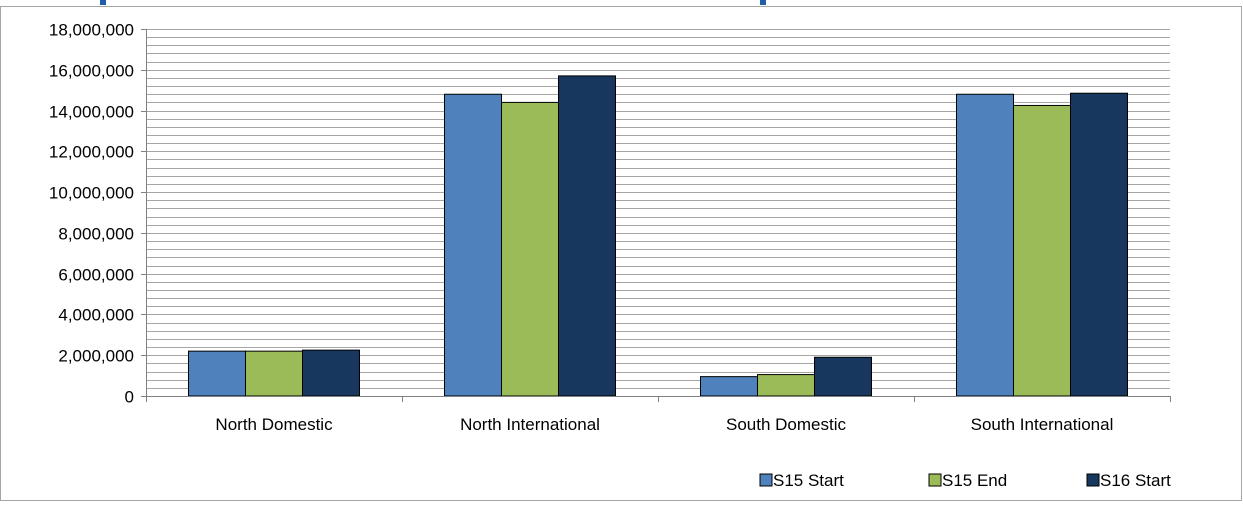  I want to click on legend-label: S15 Start, so click(808, 480).